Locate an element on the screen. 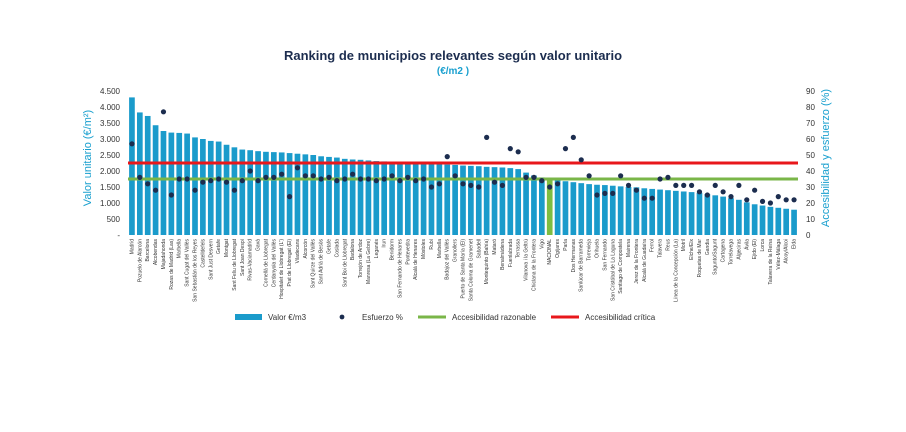 This screenshot has width=906, height=432. dot-sanlucar-de-barrameda is located at coordinates (581, 160).